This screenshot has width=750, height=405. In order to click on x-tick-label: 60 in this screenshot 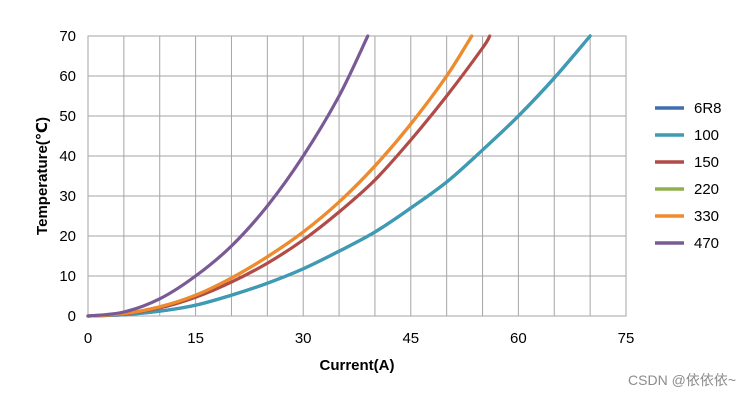, I will do `click(518, 338)`.